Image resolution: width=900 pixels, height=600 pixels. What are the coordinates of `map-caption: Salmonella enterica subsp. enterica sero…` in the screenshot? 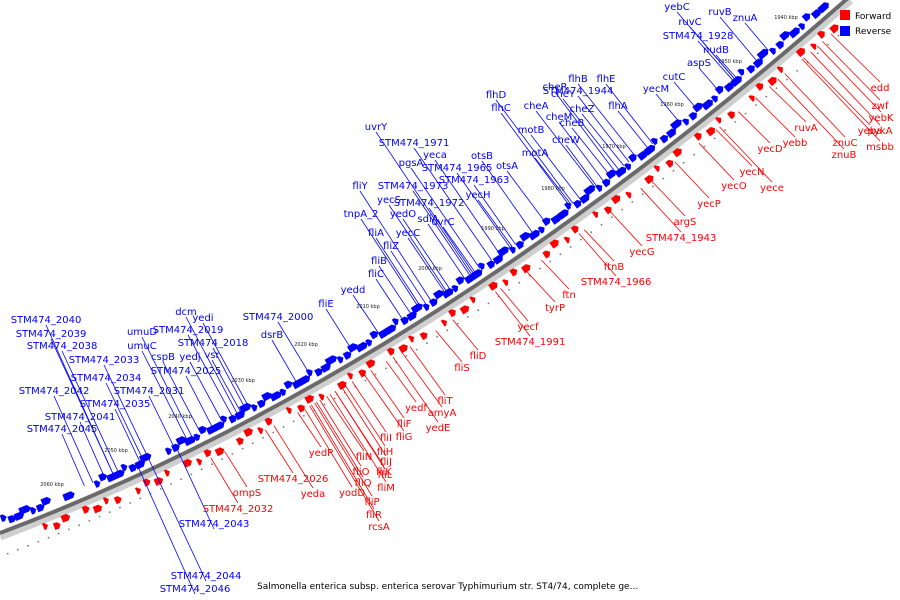 It's located at (447, 587).